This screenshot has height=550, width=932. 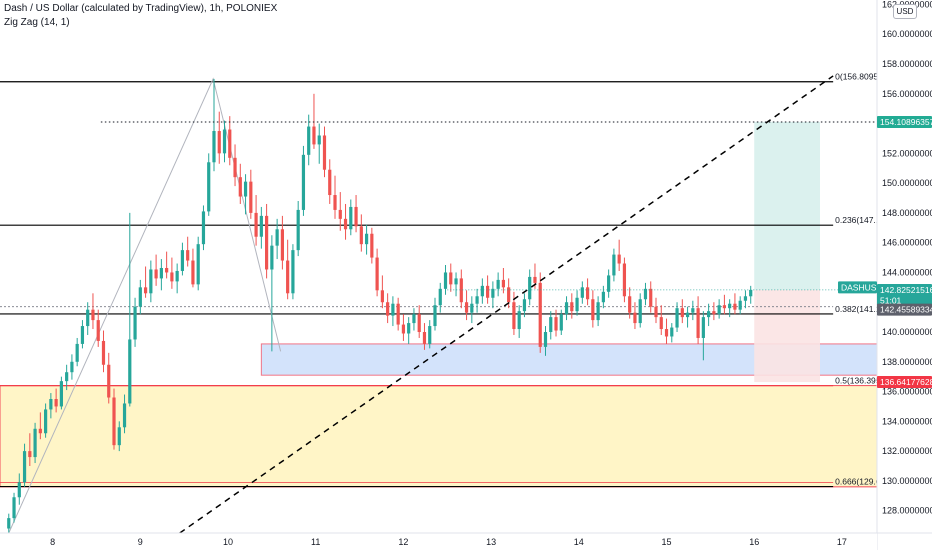 I want to click on time-tick-label: 16, so click(x=754, y=542).